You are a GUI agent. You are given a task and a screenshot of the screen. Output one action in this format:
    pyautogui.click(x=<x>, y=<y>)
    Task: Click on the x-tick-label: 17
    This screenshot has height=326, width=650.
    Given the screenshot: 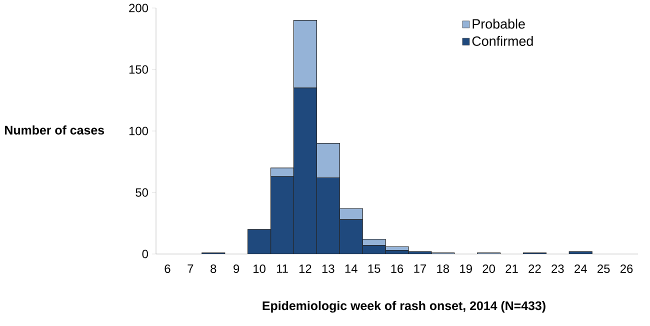 What is the action you would take?
    pyautogui.click(x=420, y=268)
    